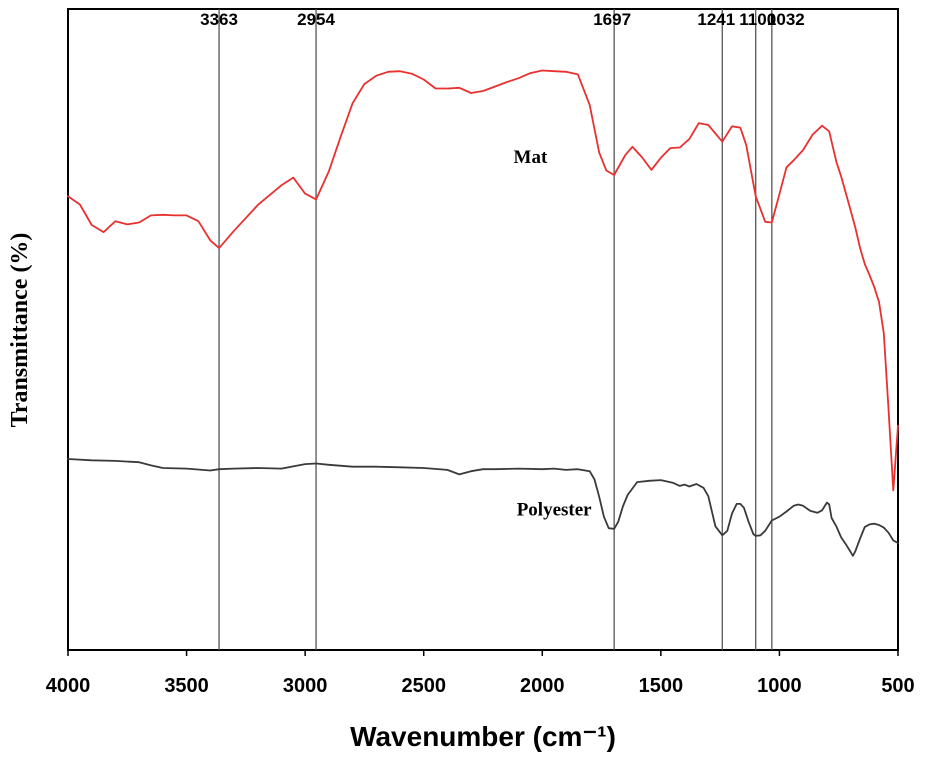 The height and width of the screenshot is (763, 926). What do you see at coordinates (612, 19) in the screenshot?
I see `peak-label-1697: 1697` at bounding box center [612, 19].